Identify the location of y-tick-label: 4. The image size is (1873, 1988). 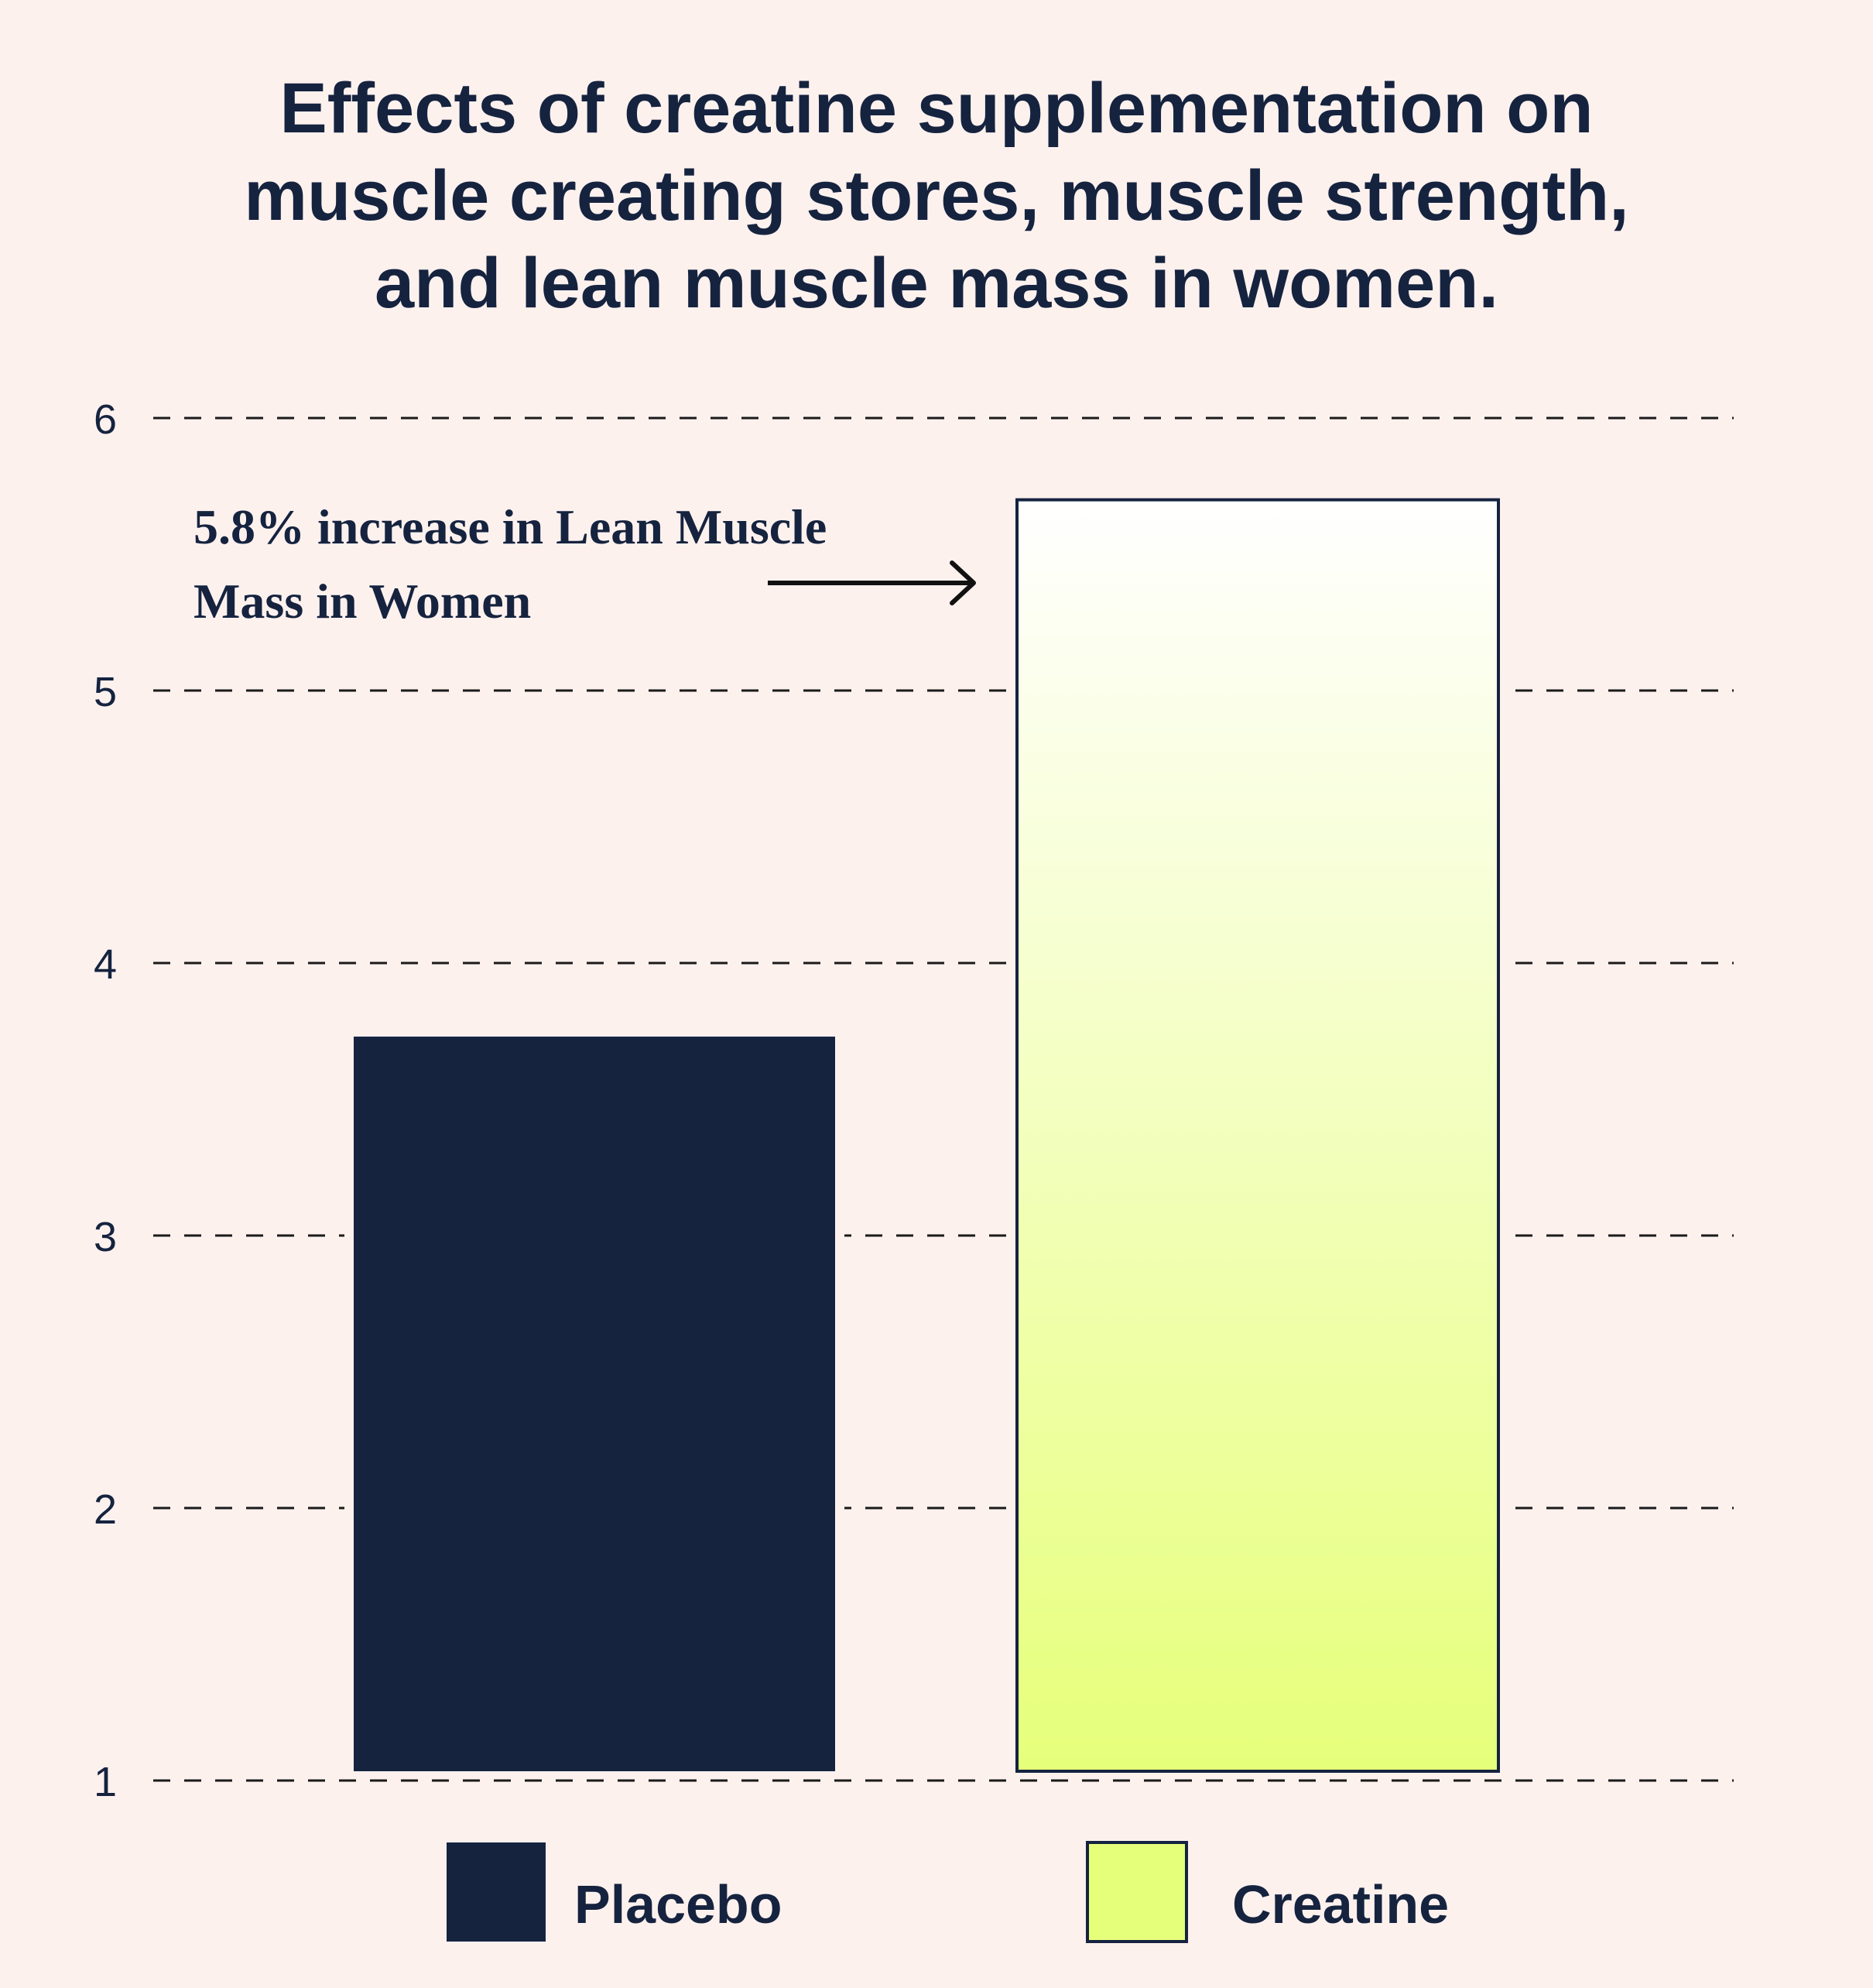
(106, 964).